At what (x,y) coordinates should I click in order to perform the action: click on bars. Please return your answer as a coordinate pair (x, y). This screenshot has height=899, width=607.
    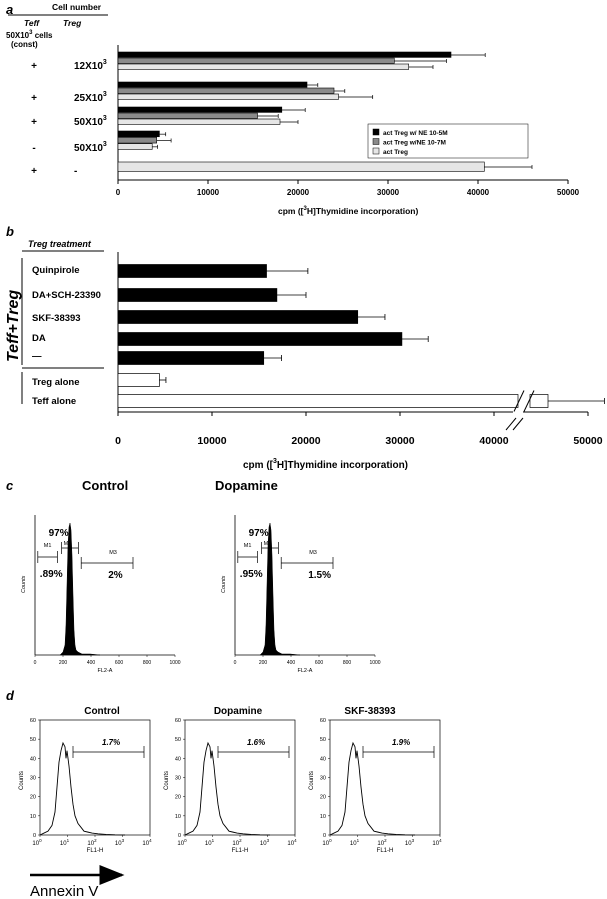
    Looking at the image, I should click on (361, 338).